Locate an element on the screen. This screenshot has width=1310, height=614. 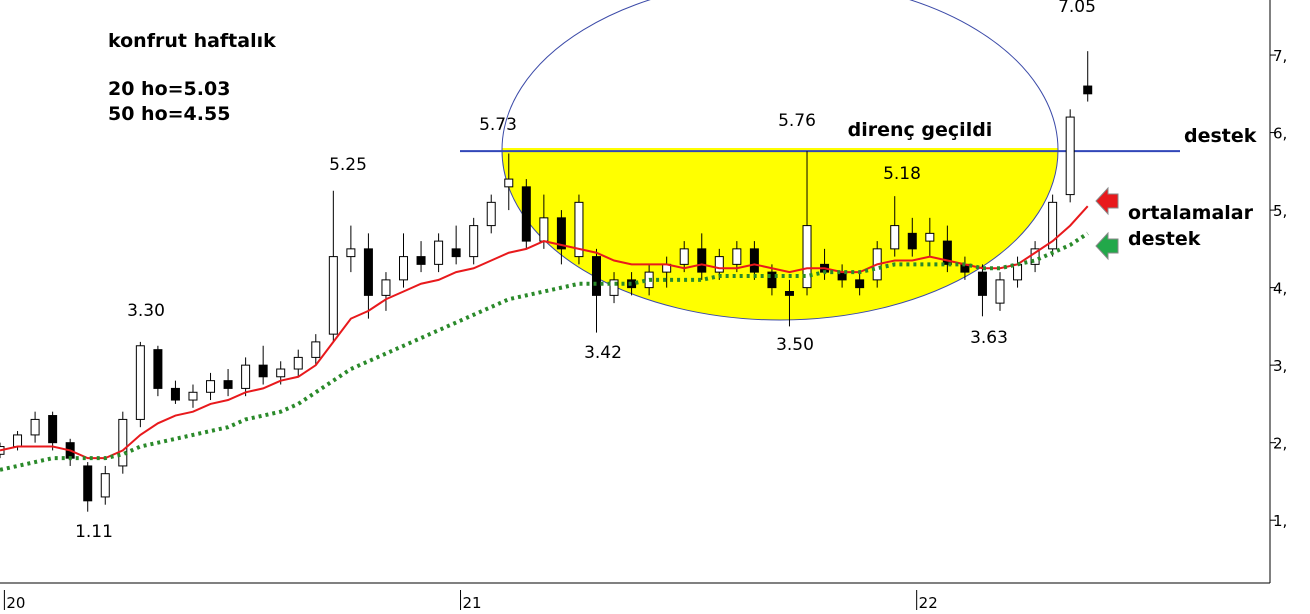
green-arrow is located at coordinates (1107, 246).